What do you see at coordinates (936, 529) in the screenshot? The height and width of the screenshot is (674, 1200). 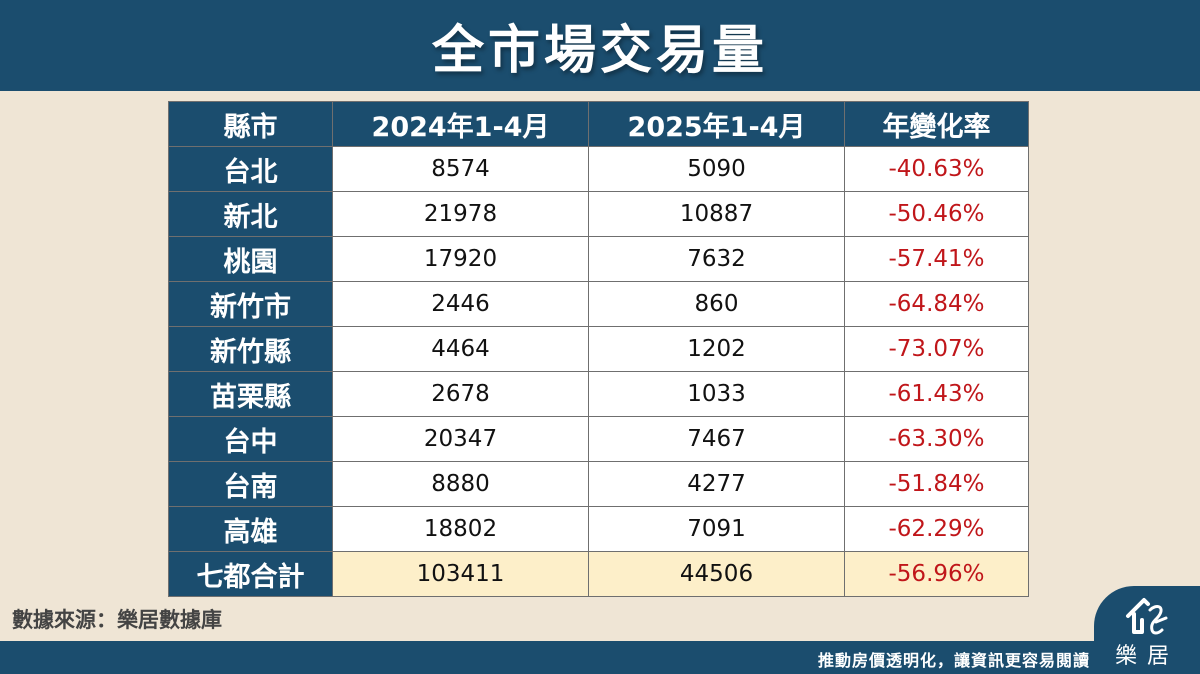 I see `rate-cell: -62.29%` at bounding box center [936, 529].